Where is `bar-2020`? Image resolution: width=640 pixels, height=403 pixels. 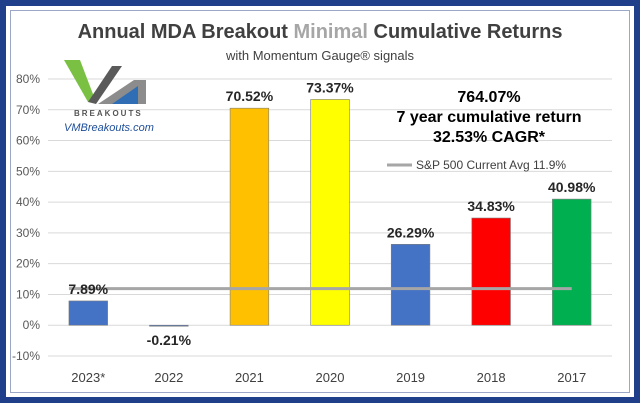 bar-2020 is located at coordinates (330, 212).